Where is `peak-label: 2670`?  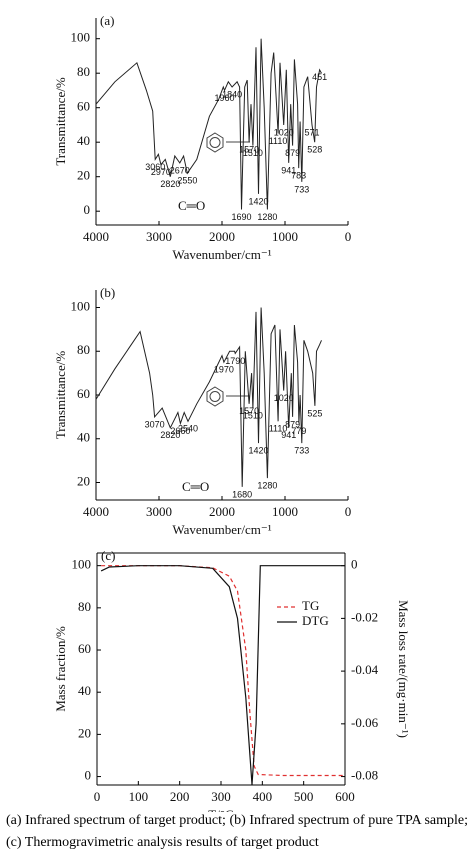
peak-label: 2670 is located at coordinates (180, 170).